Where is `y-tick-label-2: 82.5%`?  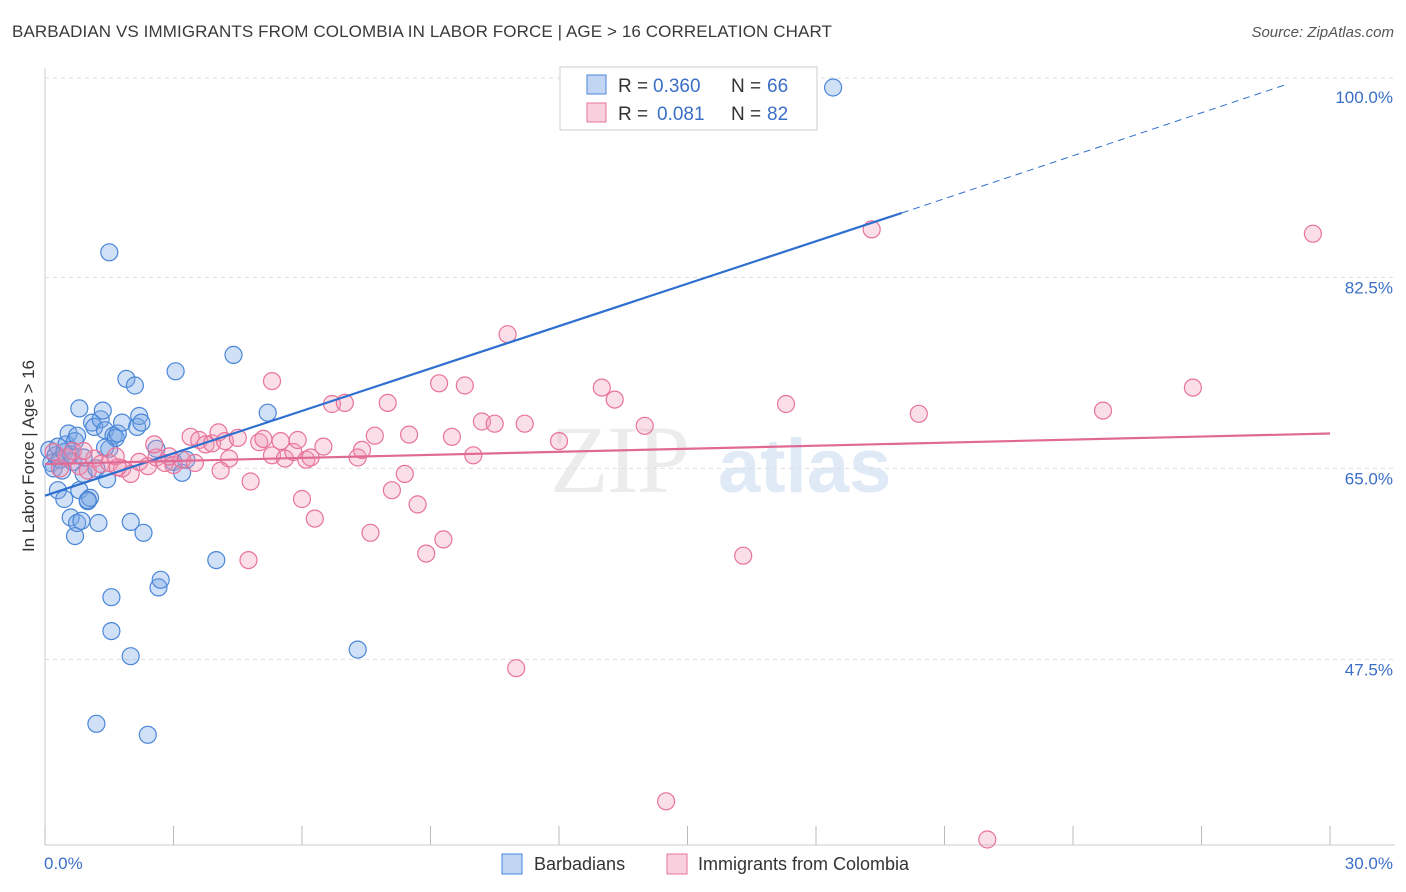
y-tick-label-2: 82.5% is located at coordinates (1369, 287).